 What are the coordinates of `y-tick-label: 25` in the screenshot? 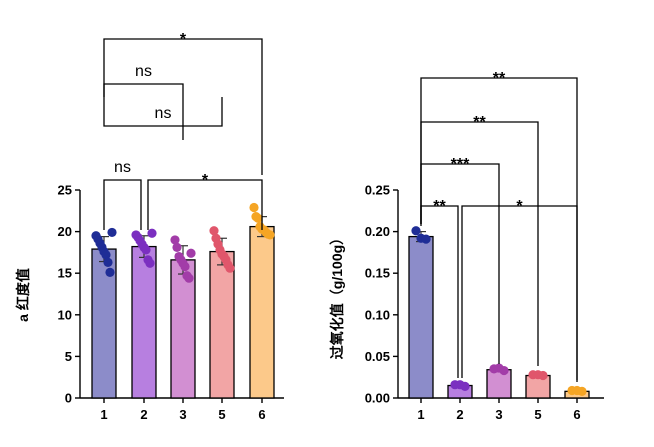 It's located at (65, 190).